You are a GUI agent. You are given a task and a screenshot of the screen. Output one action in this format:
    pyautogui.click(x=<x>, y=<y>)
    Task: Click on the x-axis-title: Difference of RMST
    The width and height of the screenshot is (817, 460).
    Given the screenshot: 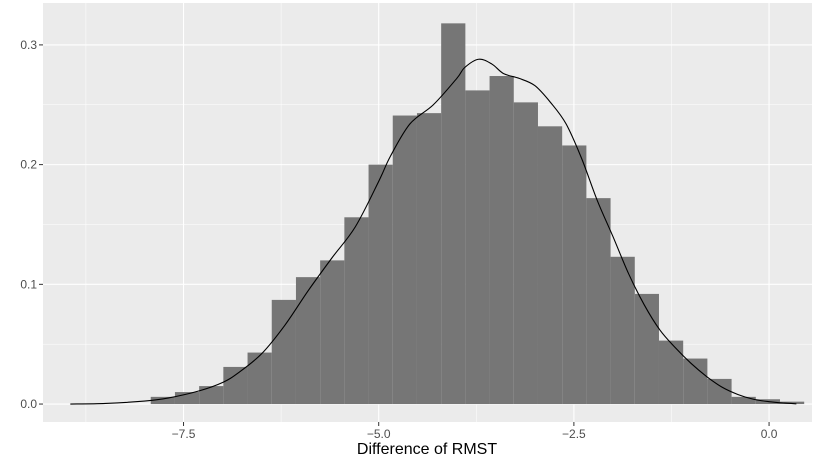 What is the action you would take?
    pyautogui.click(x=427, y=449)
    